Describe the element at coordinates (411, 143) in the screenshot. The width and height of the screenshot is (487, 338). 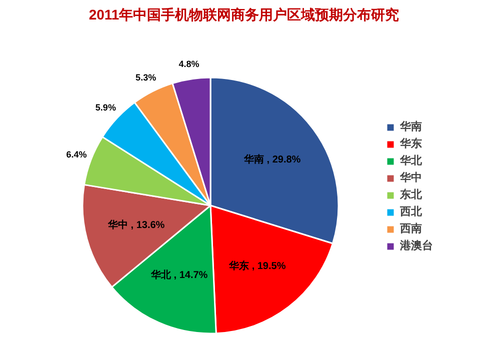
I see `legend-label: 华东` at that location.